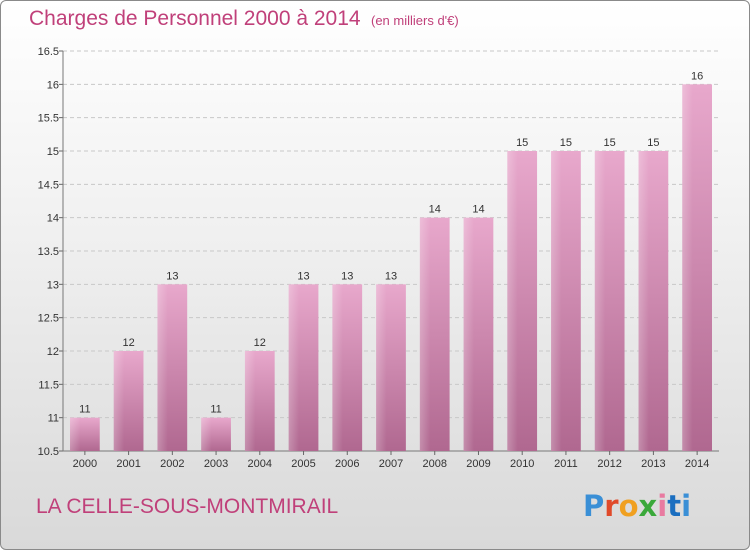 Image resolution: width=750 pixels, height=550 pixels. Describe the element at coordinates (48, 52) in the screenshot. I see `y-tick-label: 16.5` at that location.